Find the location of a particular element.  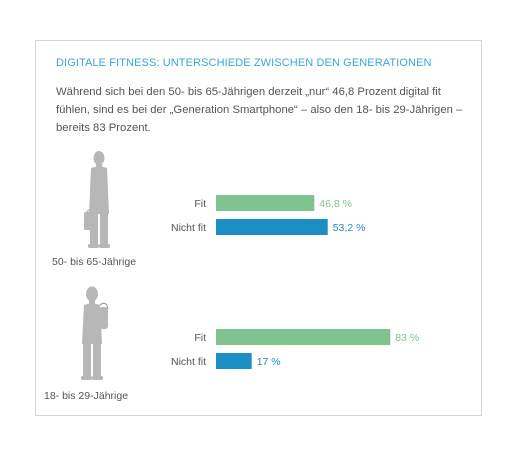

bar-younger-fit is located at coordinates (303, 337).